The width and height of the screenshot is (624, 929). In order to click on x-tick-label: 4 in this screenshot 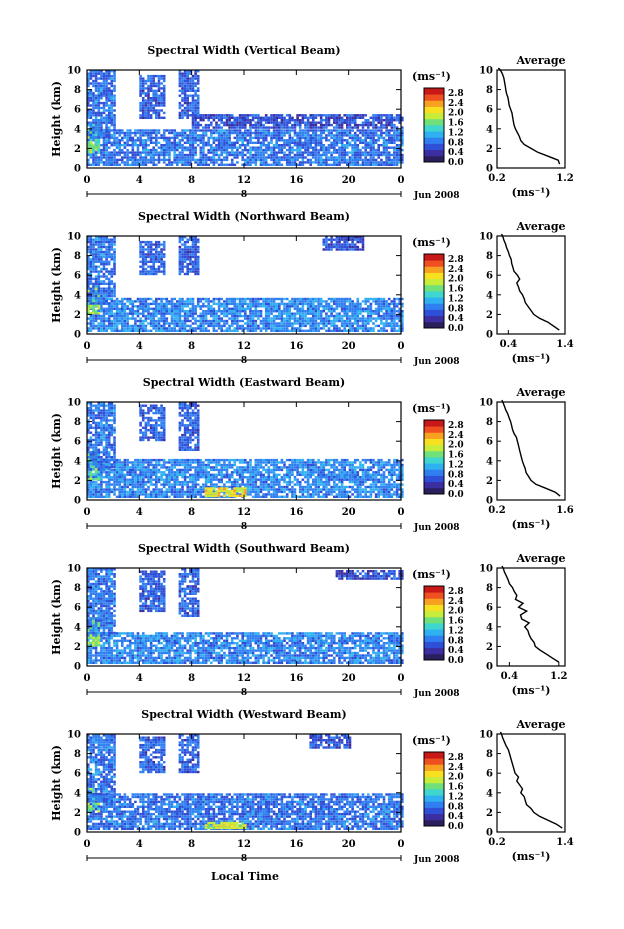, I will do `click(139, 346)`.